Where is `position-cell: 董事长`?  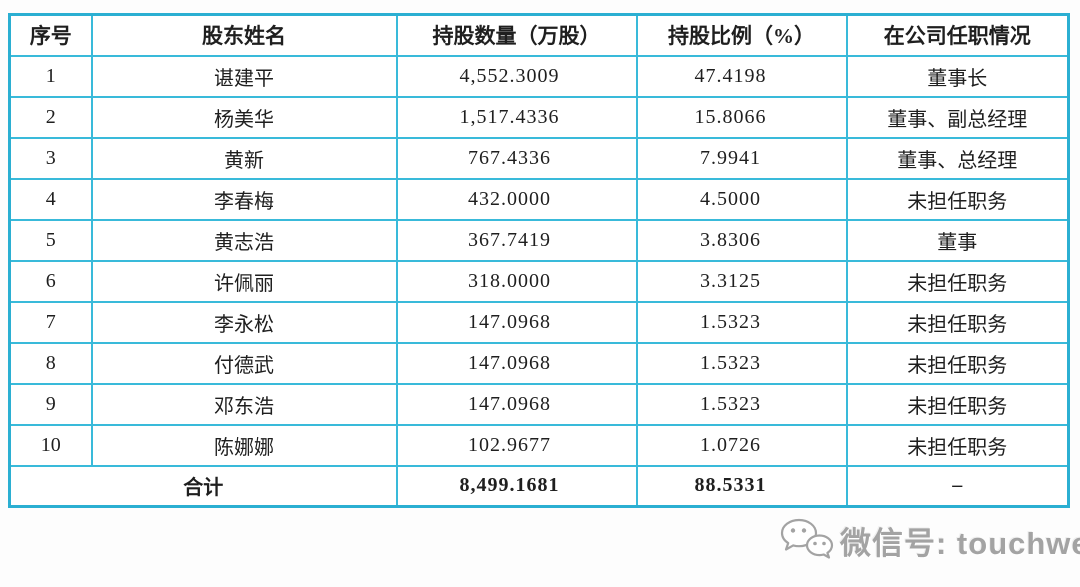 position-cell: 董事长 is located at coordinates (957, 76).